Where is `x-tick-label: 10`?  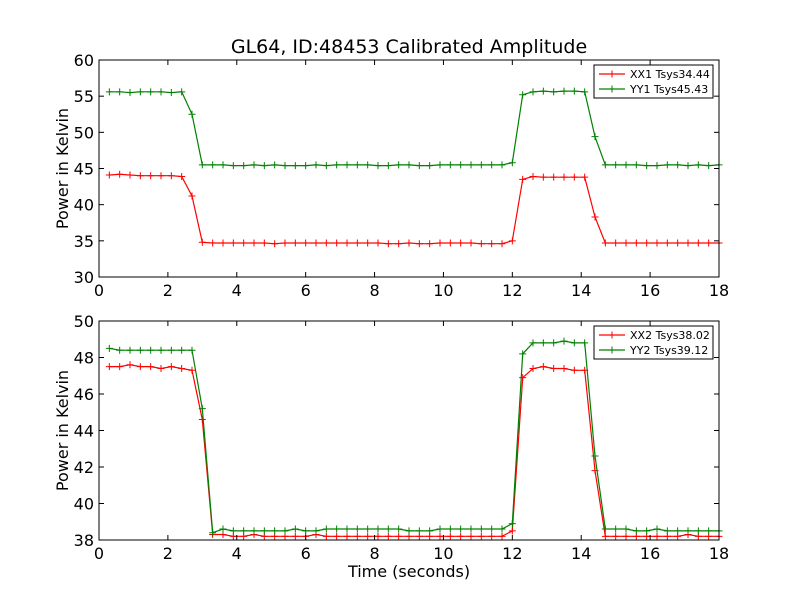
x-tick-label: 10 is located at coordinates (443, 553).